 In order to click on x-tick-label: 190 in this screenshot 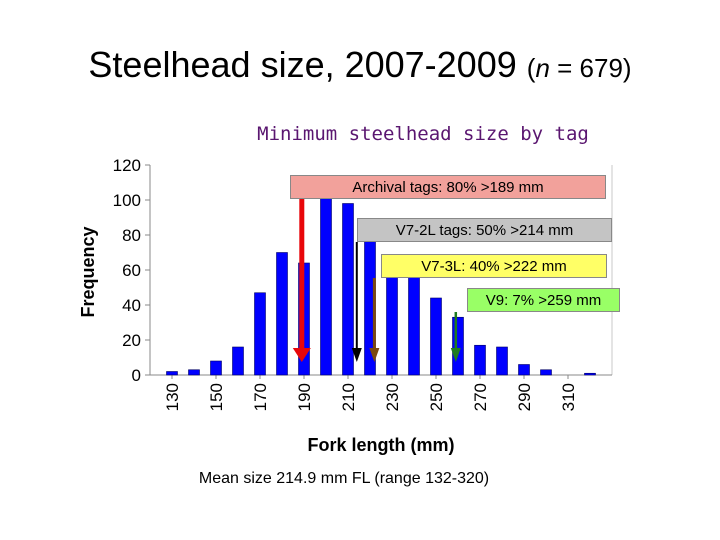, I will do `click(304, 397)`.